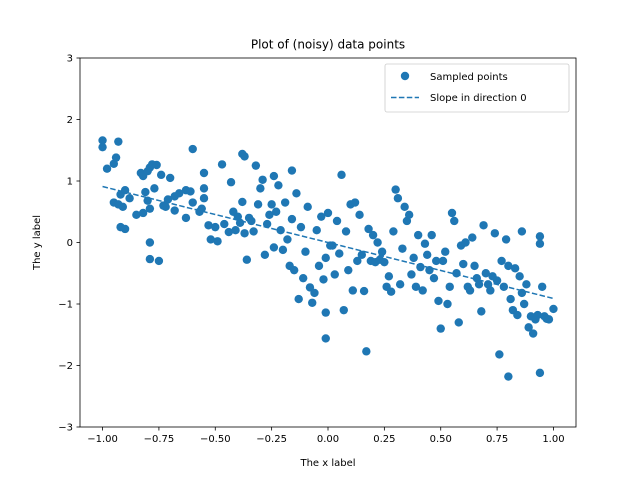 Image resolution: width=640 pixels, height=480 pixels. I want to click on x-tick-label: −0.25, so click(271, 439).